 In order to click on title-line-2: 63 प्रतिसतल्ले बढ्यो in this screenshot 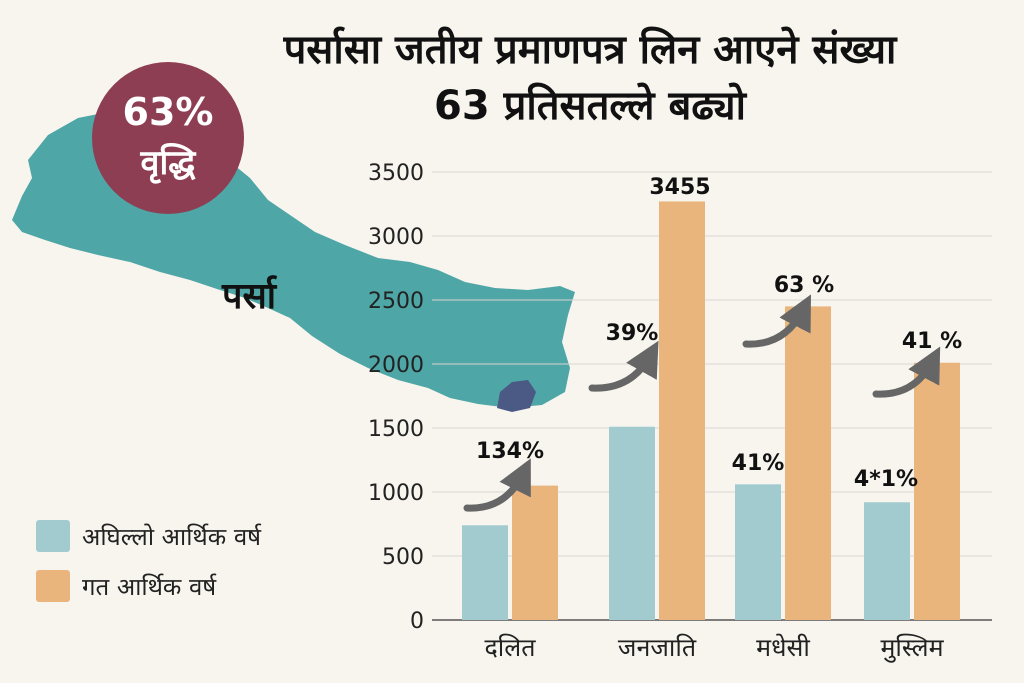, I will do `click(590, 106)`.